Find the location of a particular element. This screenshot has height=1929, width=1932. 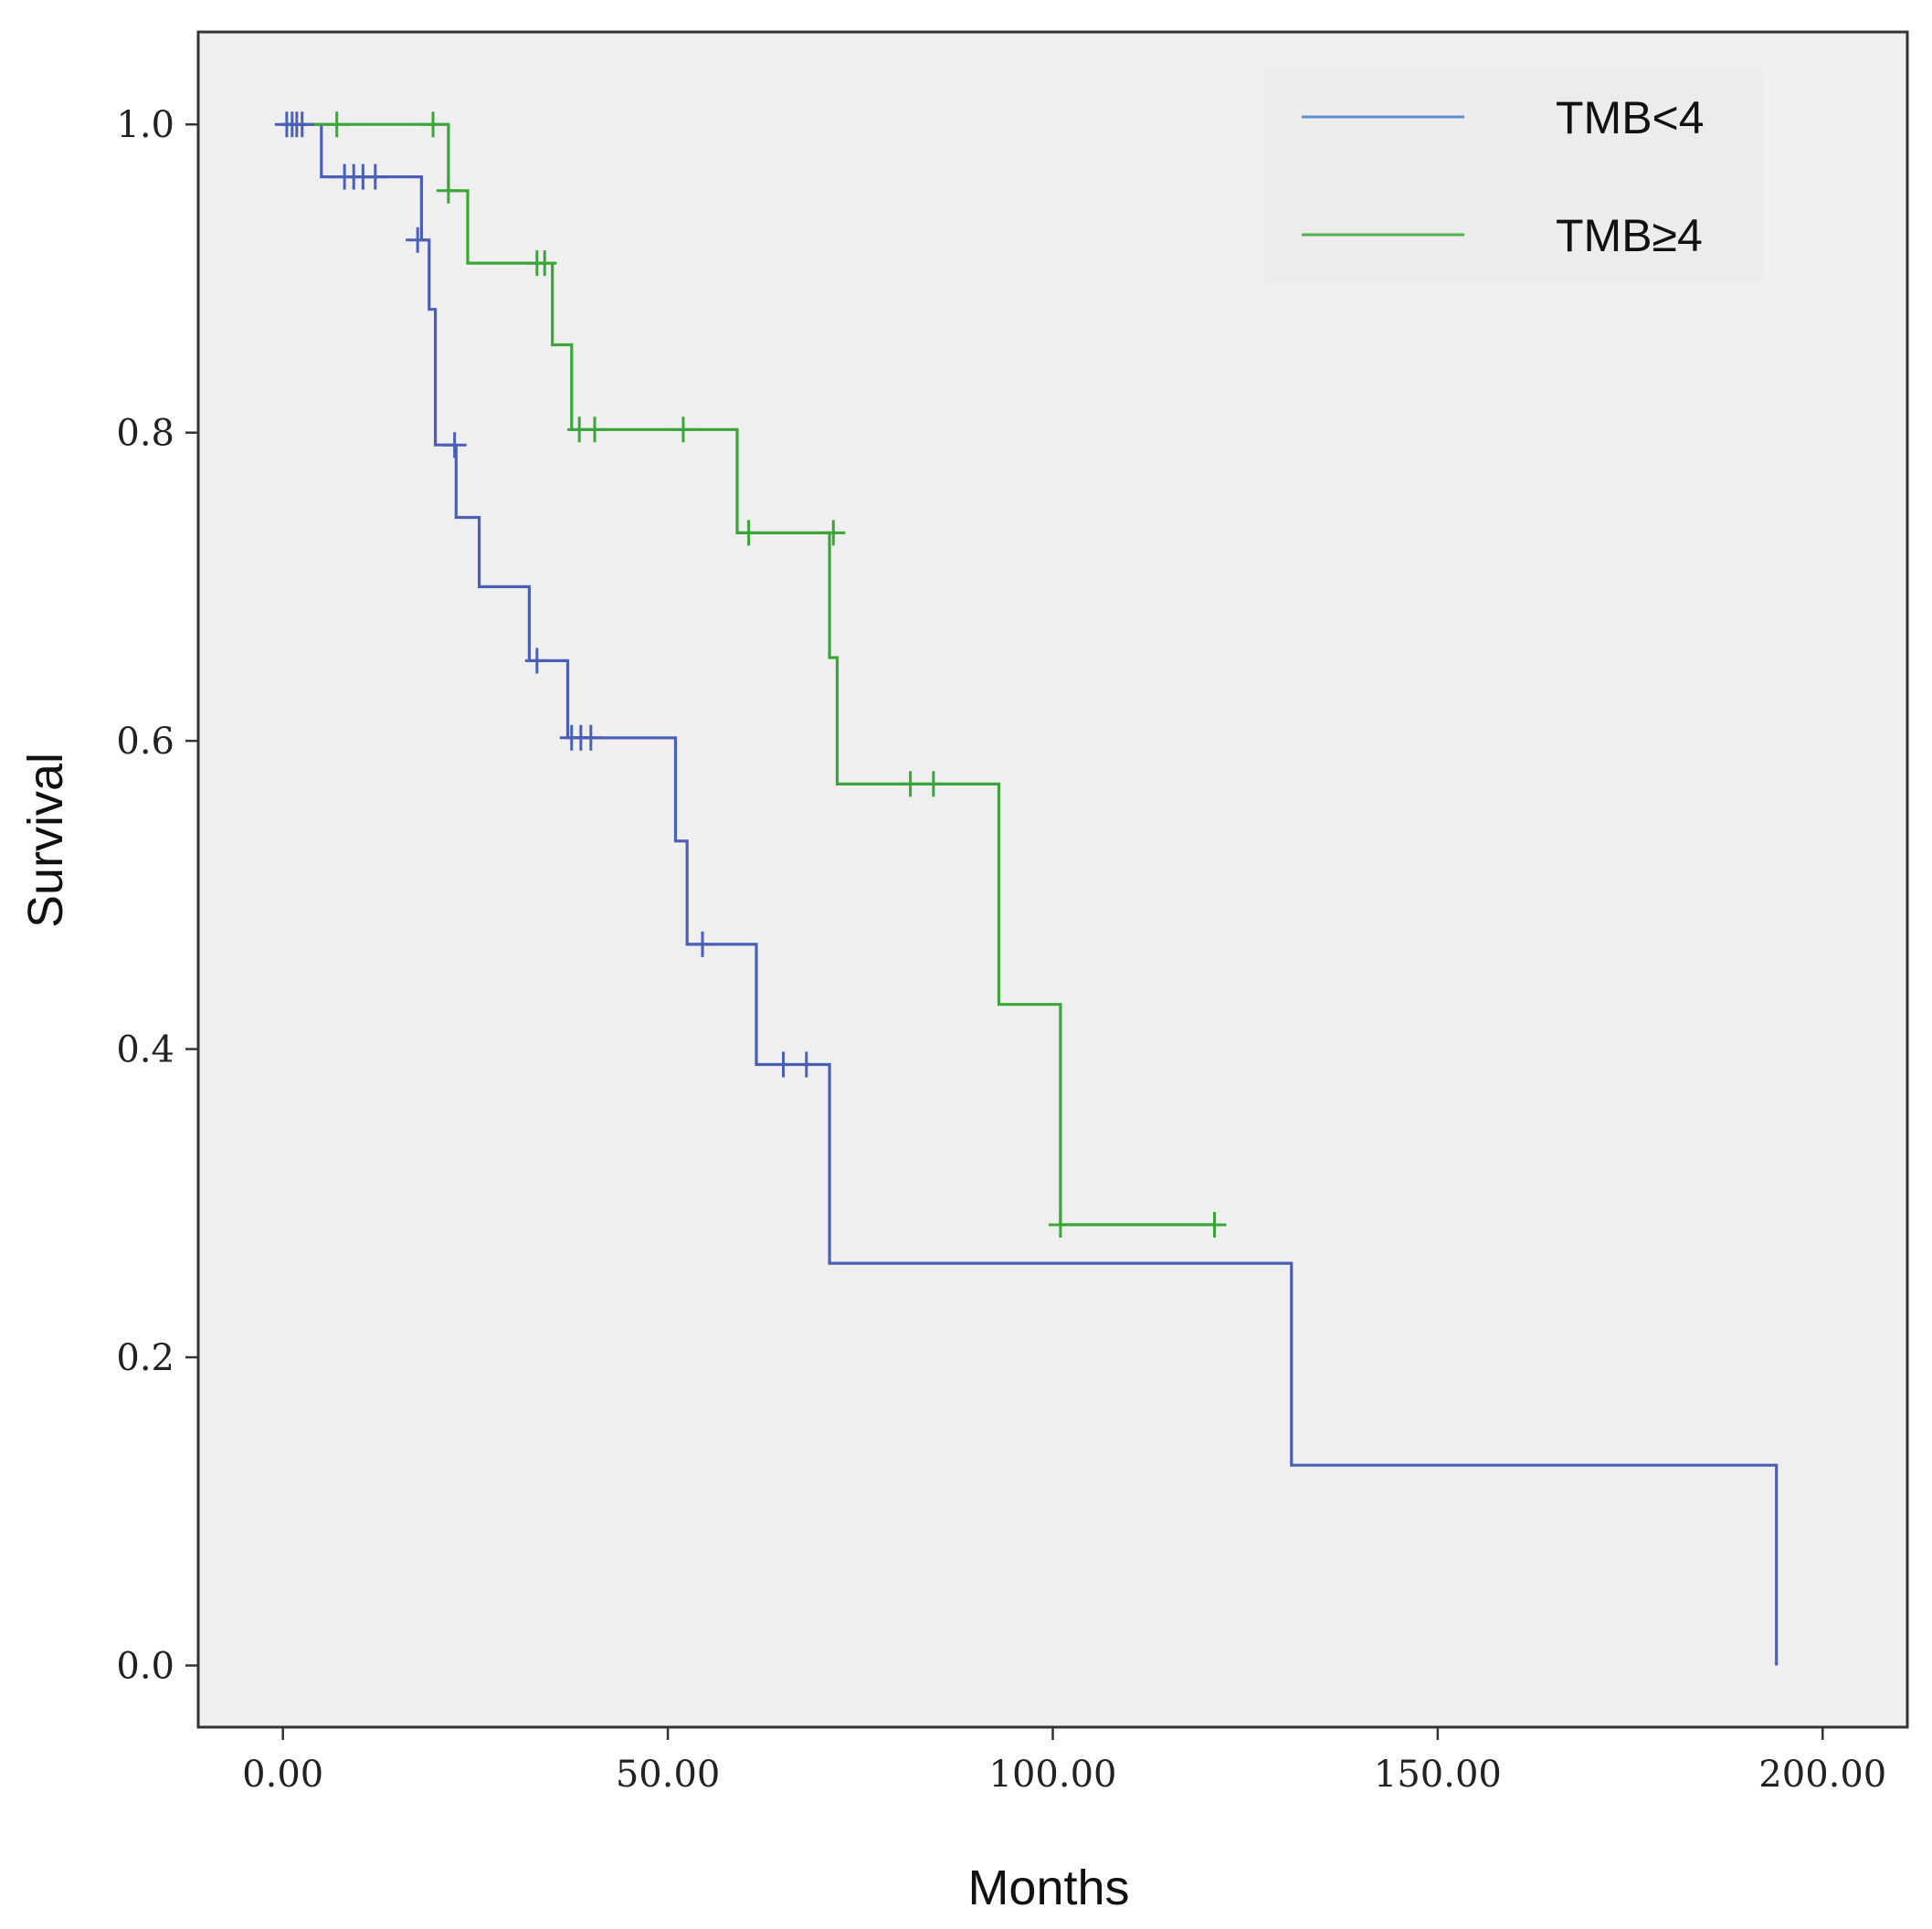

y-tick-label: 1.0 is located at coordinates (145, 125).